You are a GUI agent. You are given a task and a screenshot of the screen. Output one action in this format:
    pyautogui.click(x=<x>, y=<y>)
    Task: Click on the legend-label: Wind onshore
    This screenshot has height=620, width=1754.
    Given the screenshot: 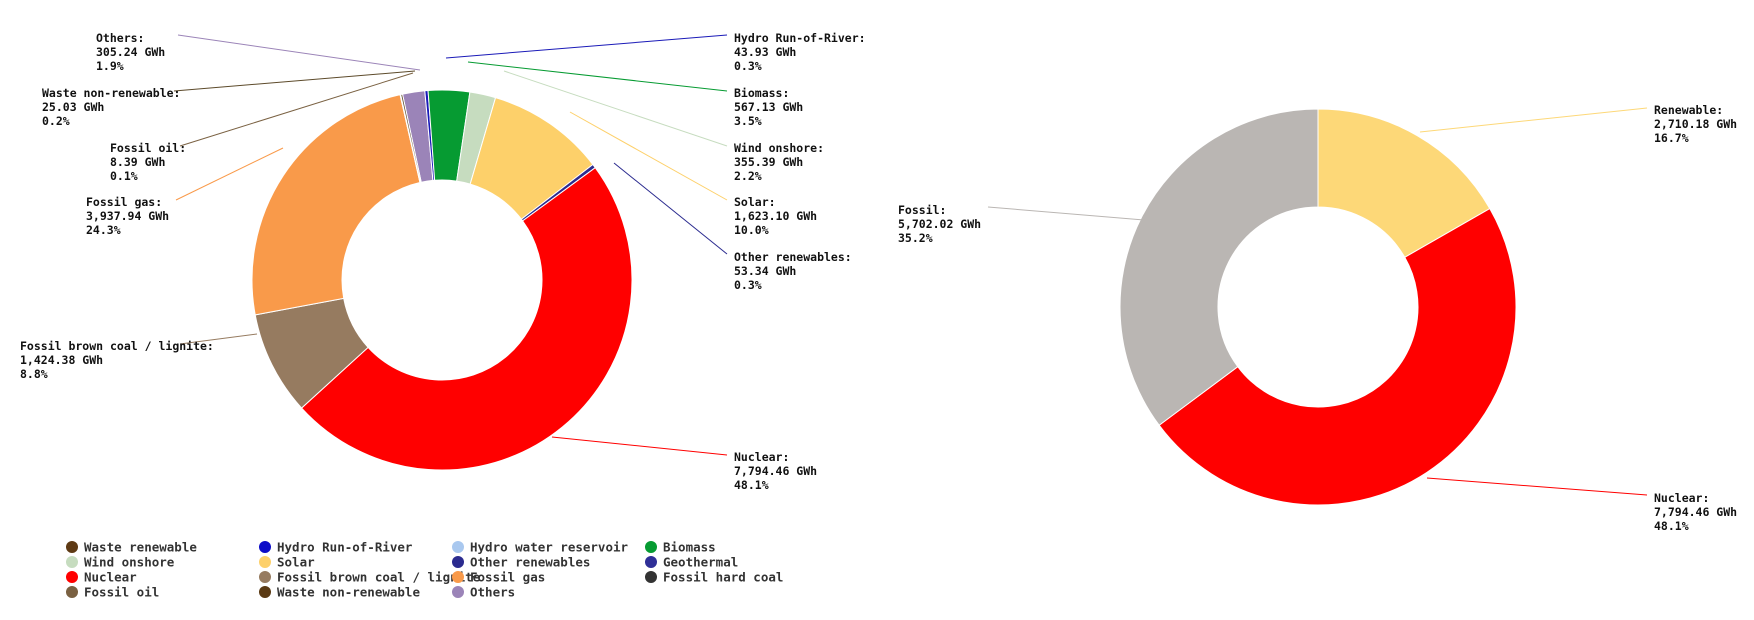 What is the action you would take?
    pyautogui.click(x=129, y=562)
    